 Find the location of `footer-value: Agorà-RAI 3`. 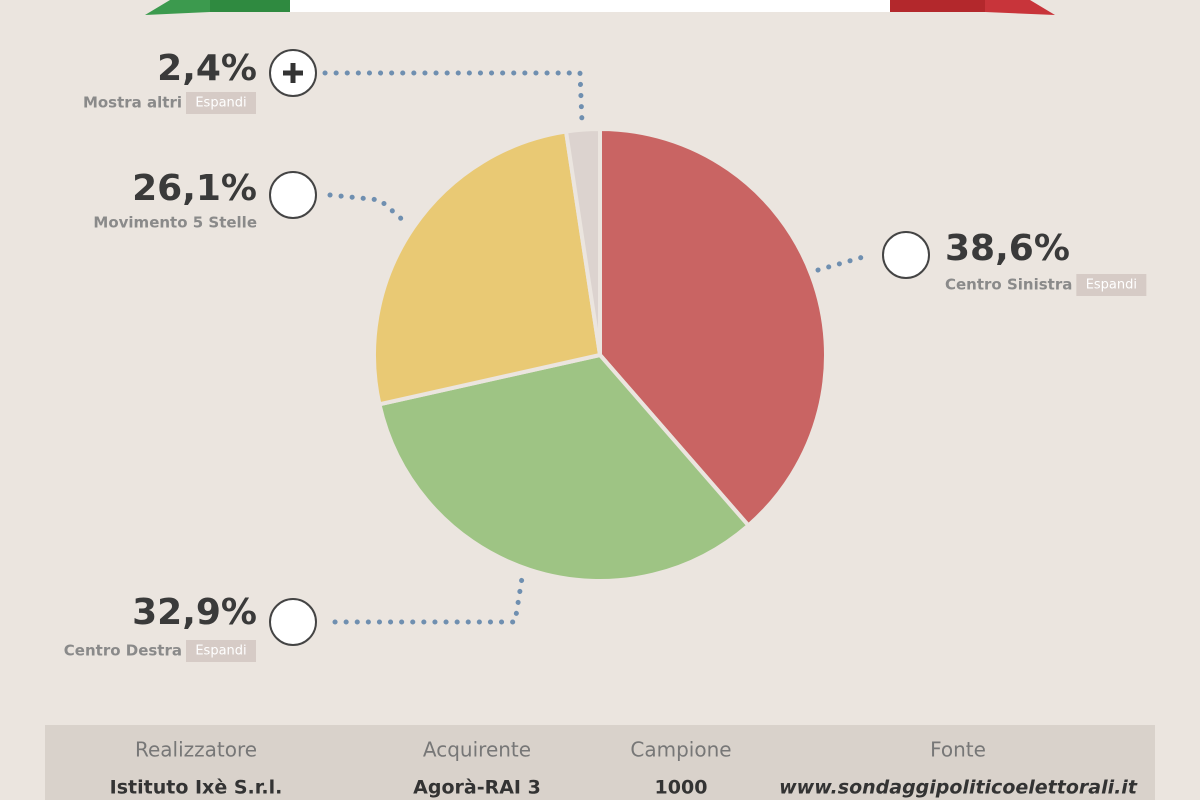

footer-value: Agorà-RAI 3 is located at coordinates (477, 788).